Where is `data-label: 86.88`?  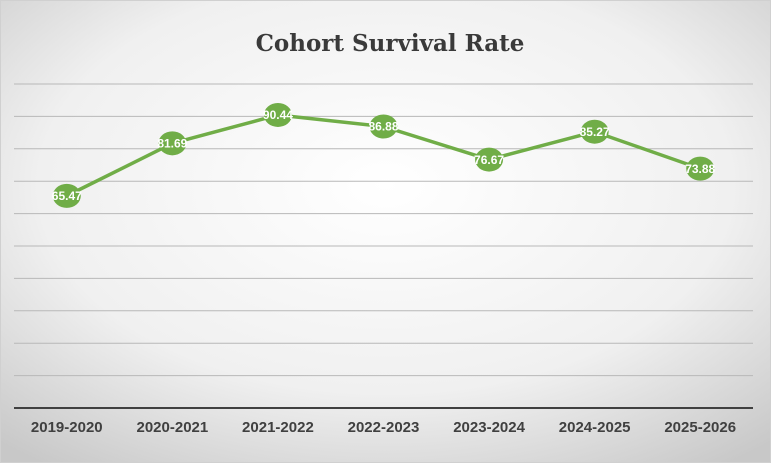 data-label: 86.88 is located at coordinates (383, 127).